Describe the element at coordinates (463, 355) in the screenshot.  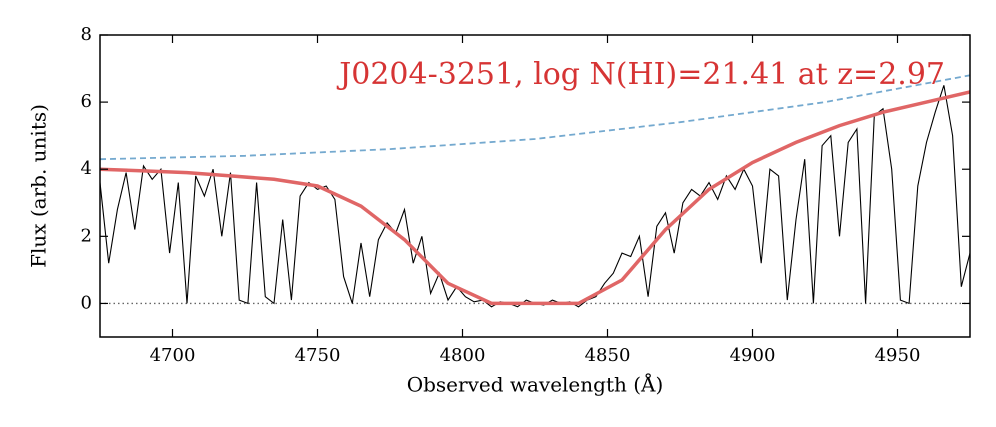
I see `x-tick-label: 4800` at that location.